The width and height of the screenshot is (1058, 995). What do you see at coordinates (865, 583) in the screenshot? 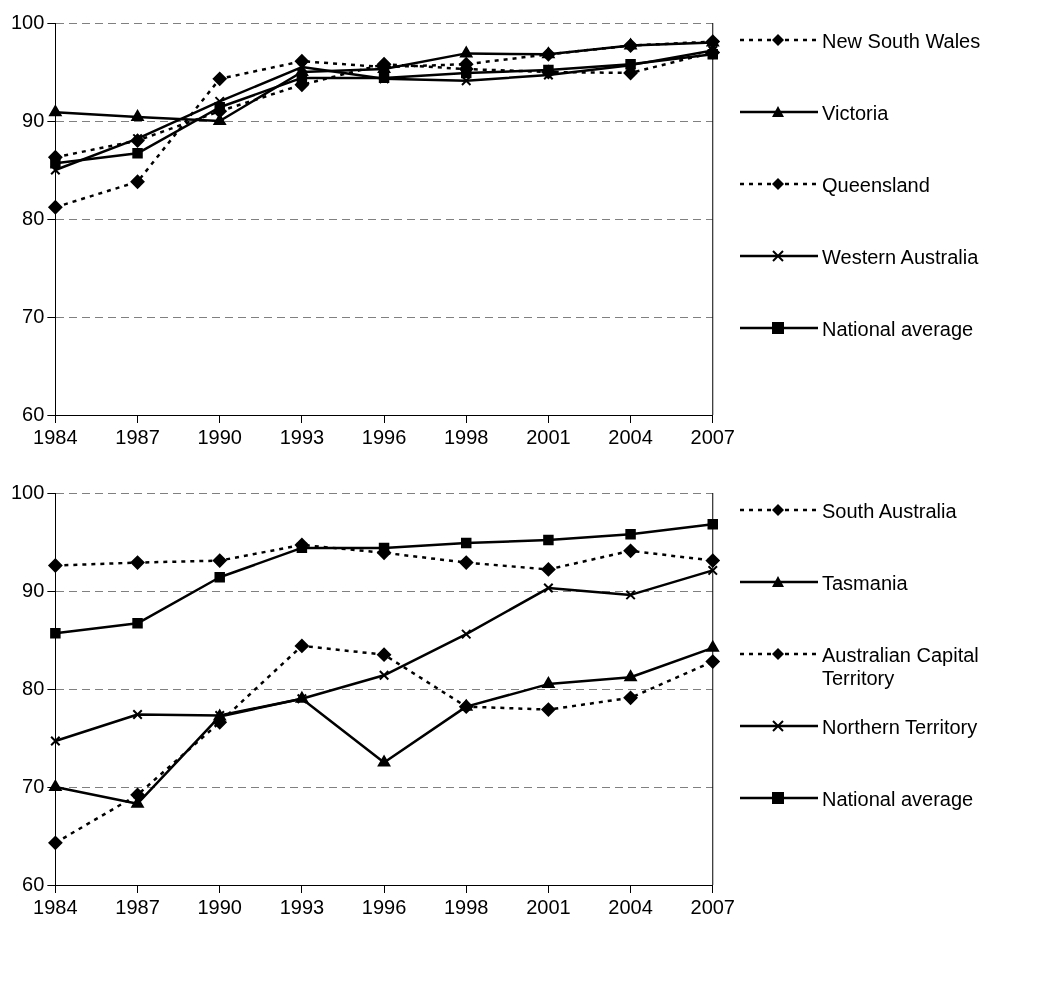
I see `legend-label: Tasmania` at bounding box center [865, 583].